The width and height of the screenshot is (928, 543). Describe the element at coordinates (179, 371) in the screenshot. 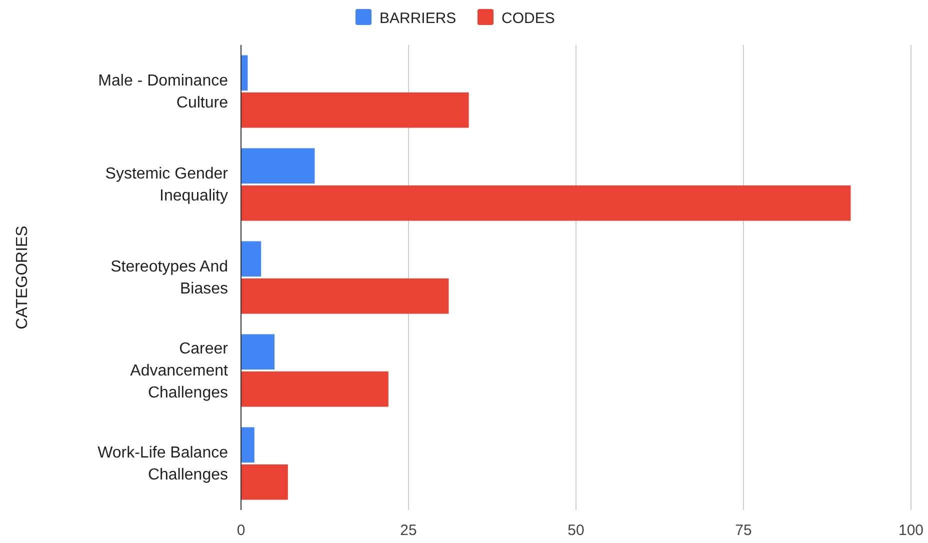

I see `y-tick-label: Career Advancement Challenges` at that location.